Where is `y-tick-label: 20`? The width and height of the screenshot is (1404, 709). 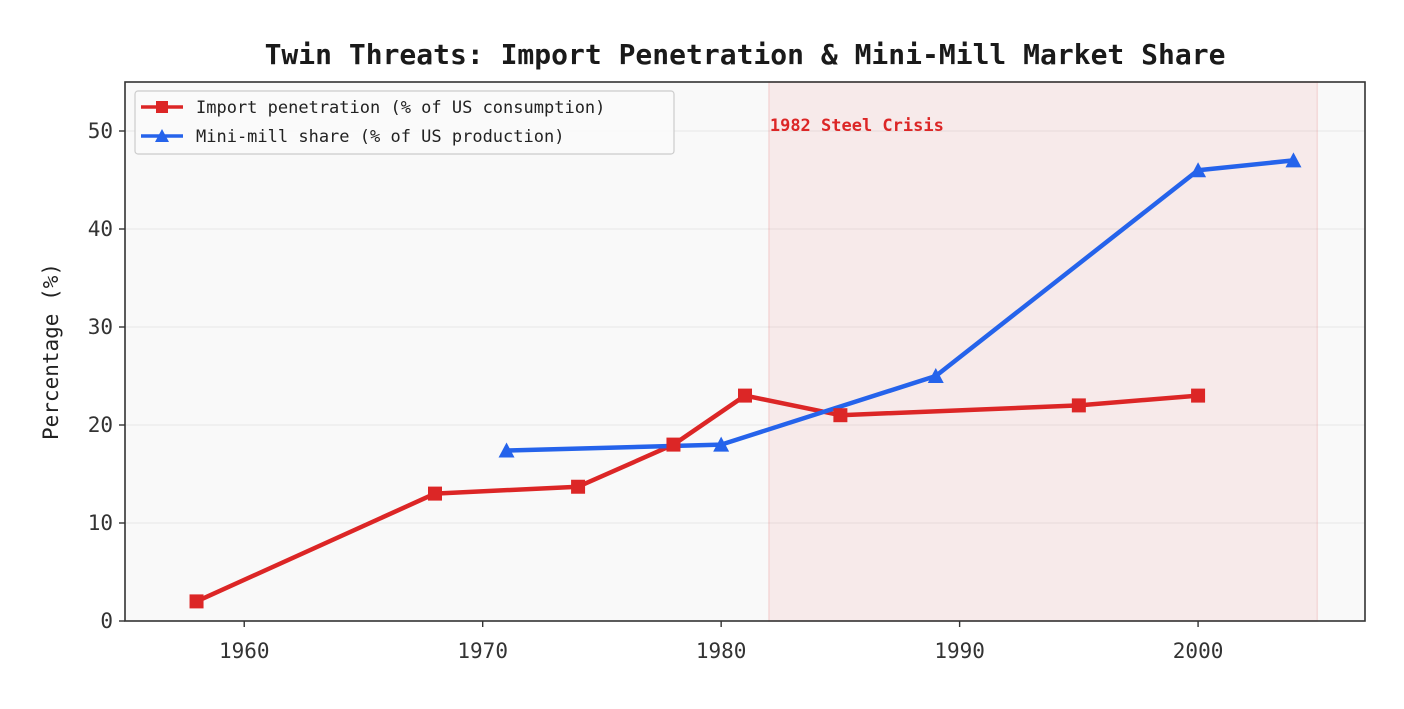
y-tick-label: 20 is located at coordinates (100, 425).